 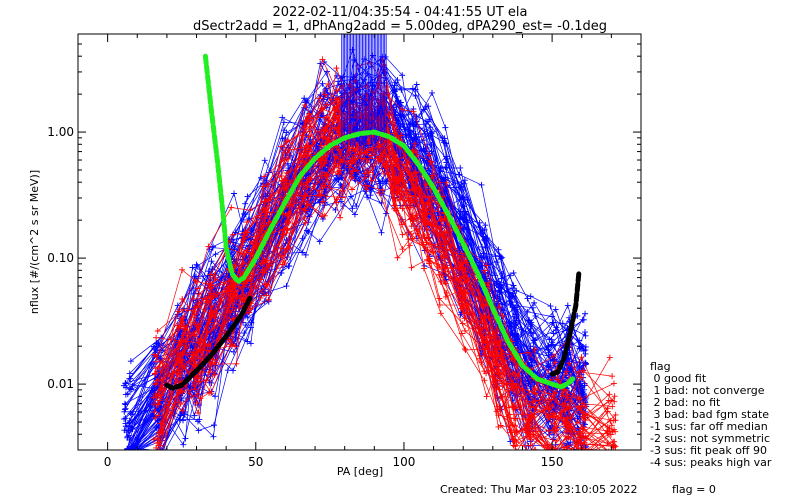 What do you see at coordinates (255, 462) in the screenshot?
I see `x-tick-label: 50` at bounding box center [255, 462].